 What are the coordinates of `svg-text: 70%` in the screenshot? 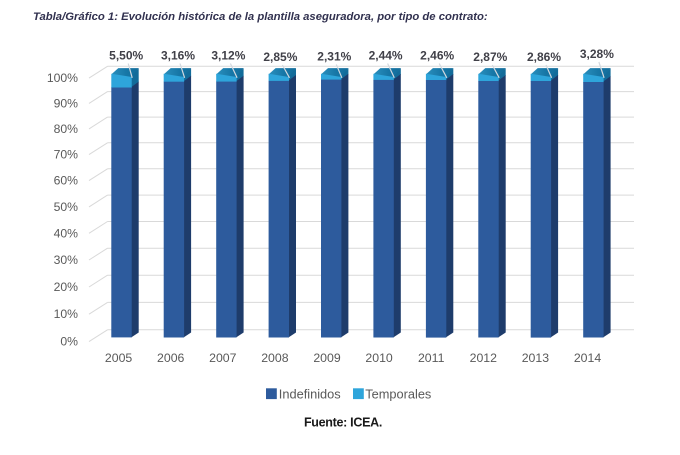 It's located at (66, 155).